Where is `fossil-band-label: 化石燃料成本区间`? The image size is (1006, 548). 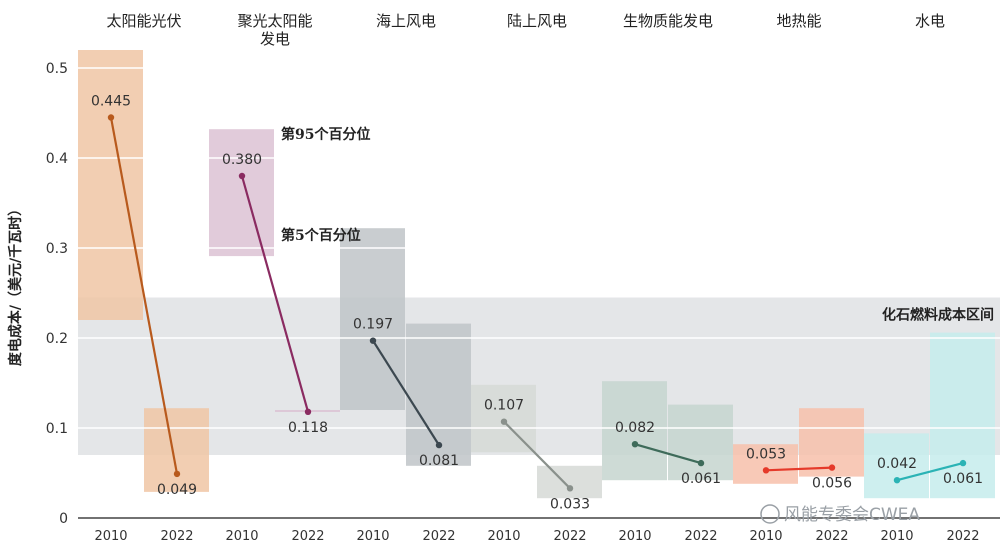 fossil-band-label: 化石燃料成本区间 is located at coordinates (938, 315).